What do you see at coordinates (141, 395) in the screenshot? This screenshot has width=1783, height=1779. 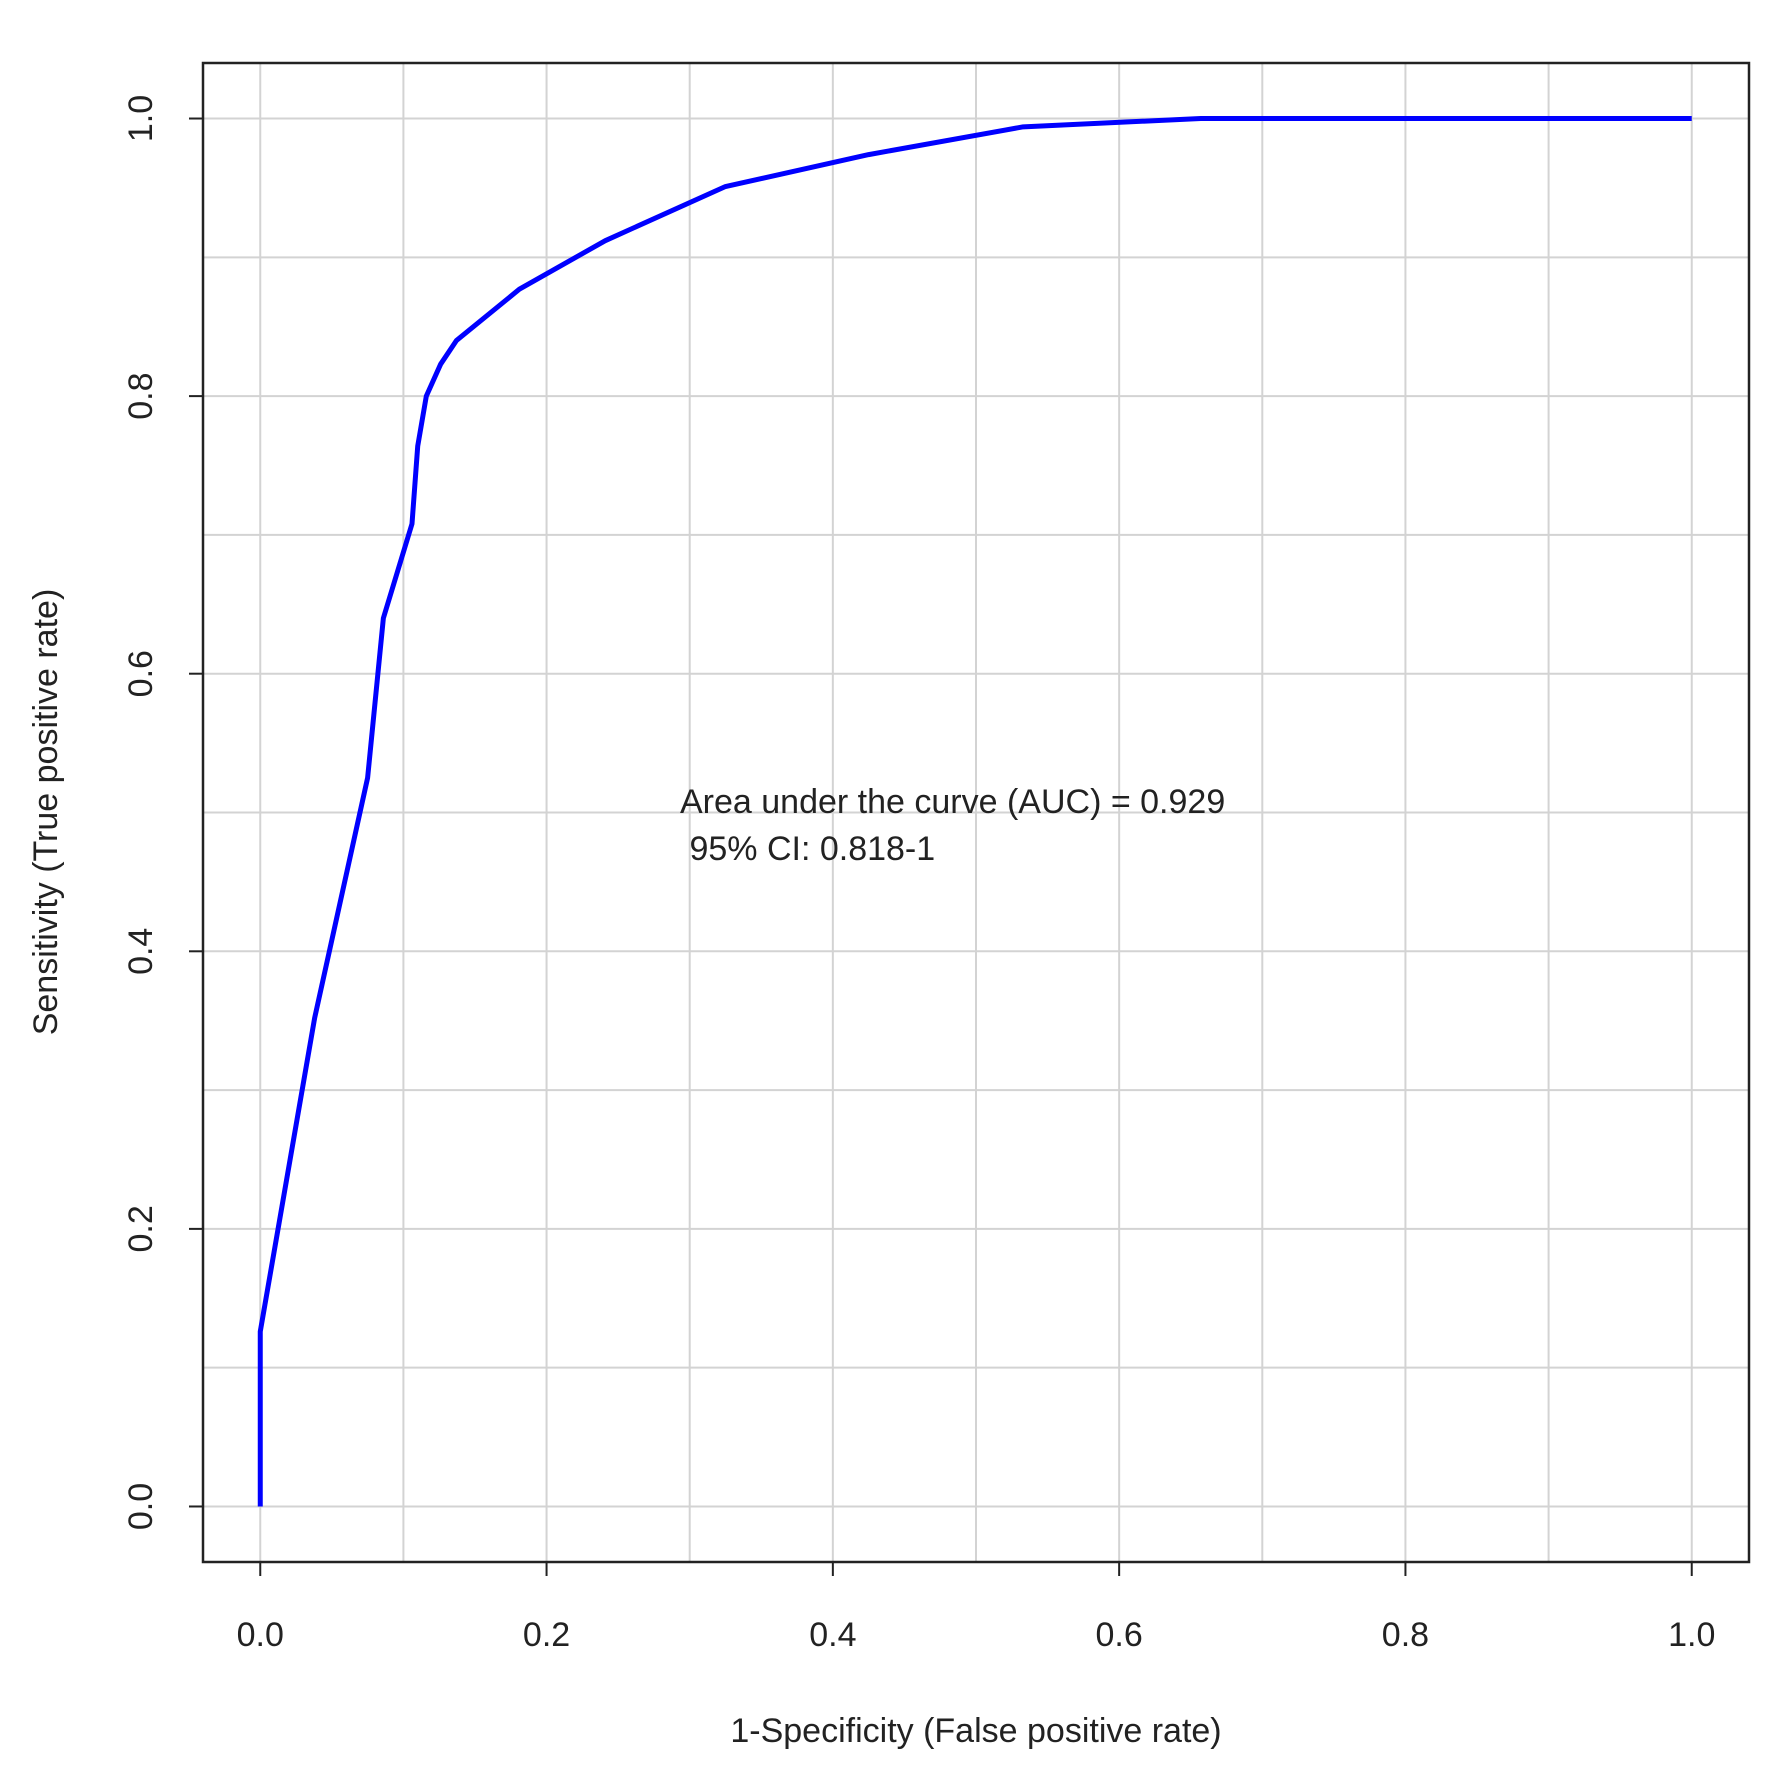 I see `y-tick-label: 0.8` at bounding box center [141, 395].